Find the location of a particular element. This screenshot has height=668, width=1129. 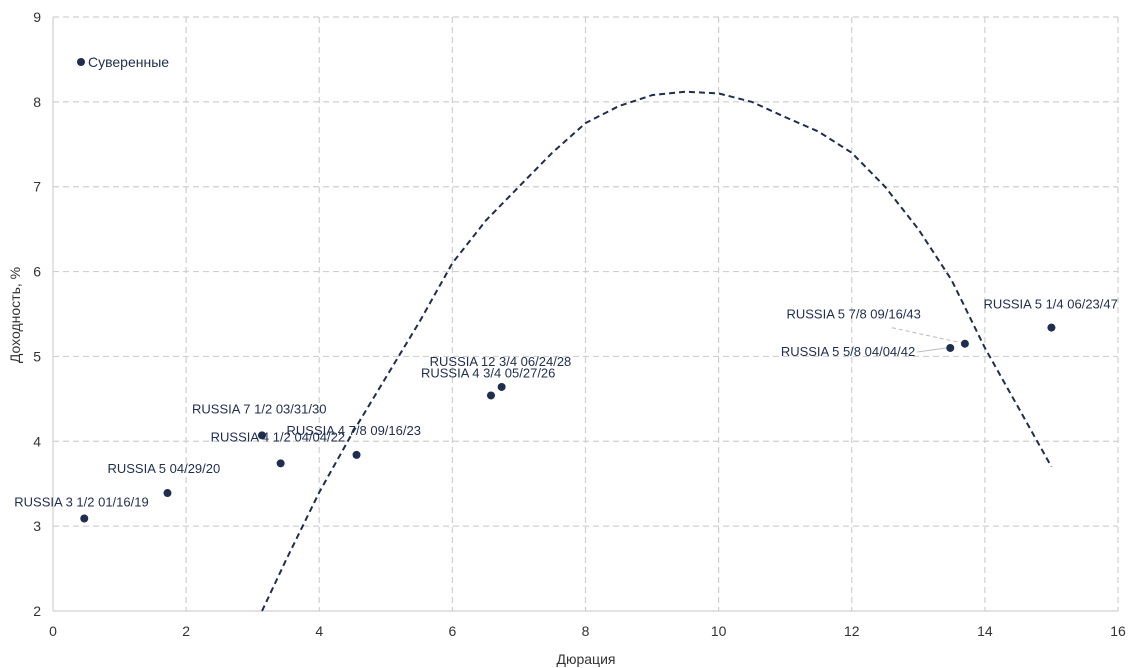

point-label: RUSSIA 5 04/29/20 is located at coordinates (163, 468).